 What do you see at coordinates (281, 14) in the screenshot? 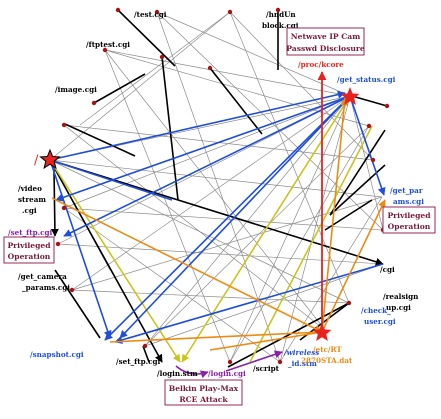
I see `label-hndun-1: /hndUn` at bounding box center [281, 14].